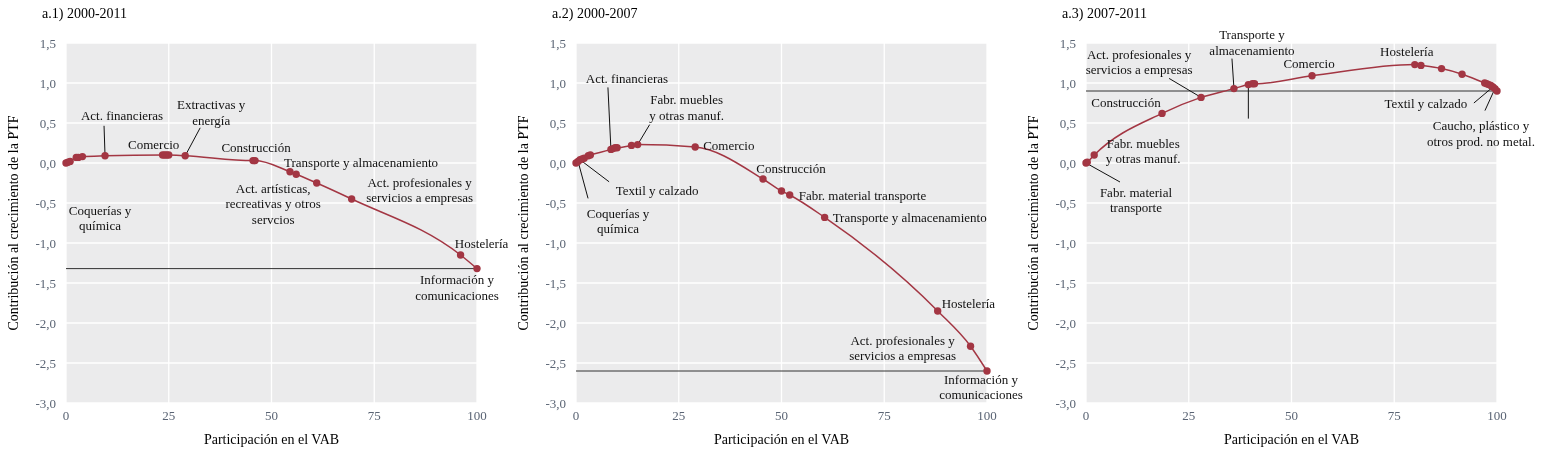 This screenshot has width=1549, height=454. What do you see at coordinates (1480, 133) in the screenshot?
I see `annotation: Caucho, plástico y otros prod. no metal.` at bounding box center [1480, 133].